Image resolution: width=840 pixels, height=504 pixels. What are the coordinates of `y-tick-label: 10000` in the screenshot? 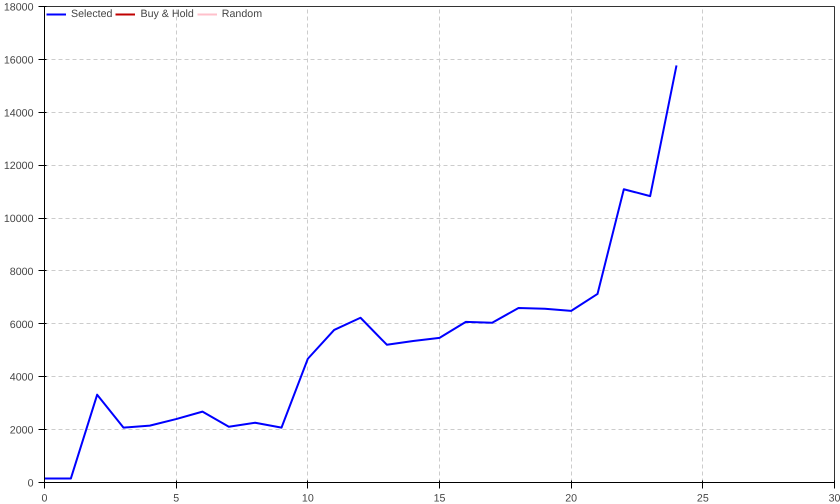 It's located at (19, 219).